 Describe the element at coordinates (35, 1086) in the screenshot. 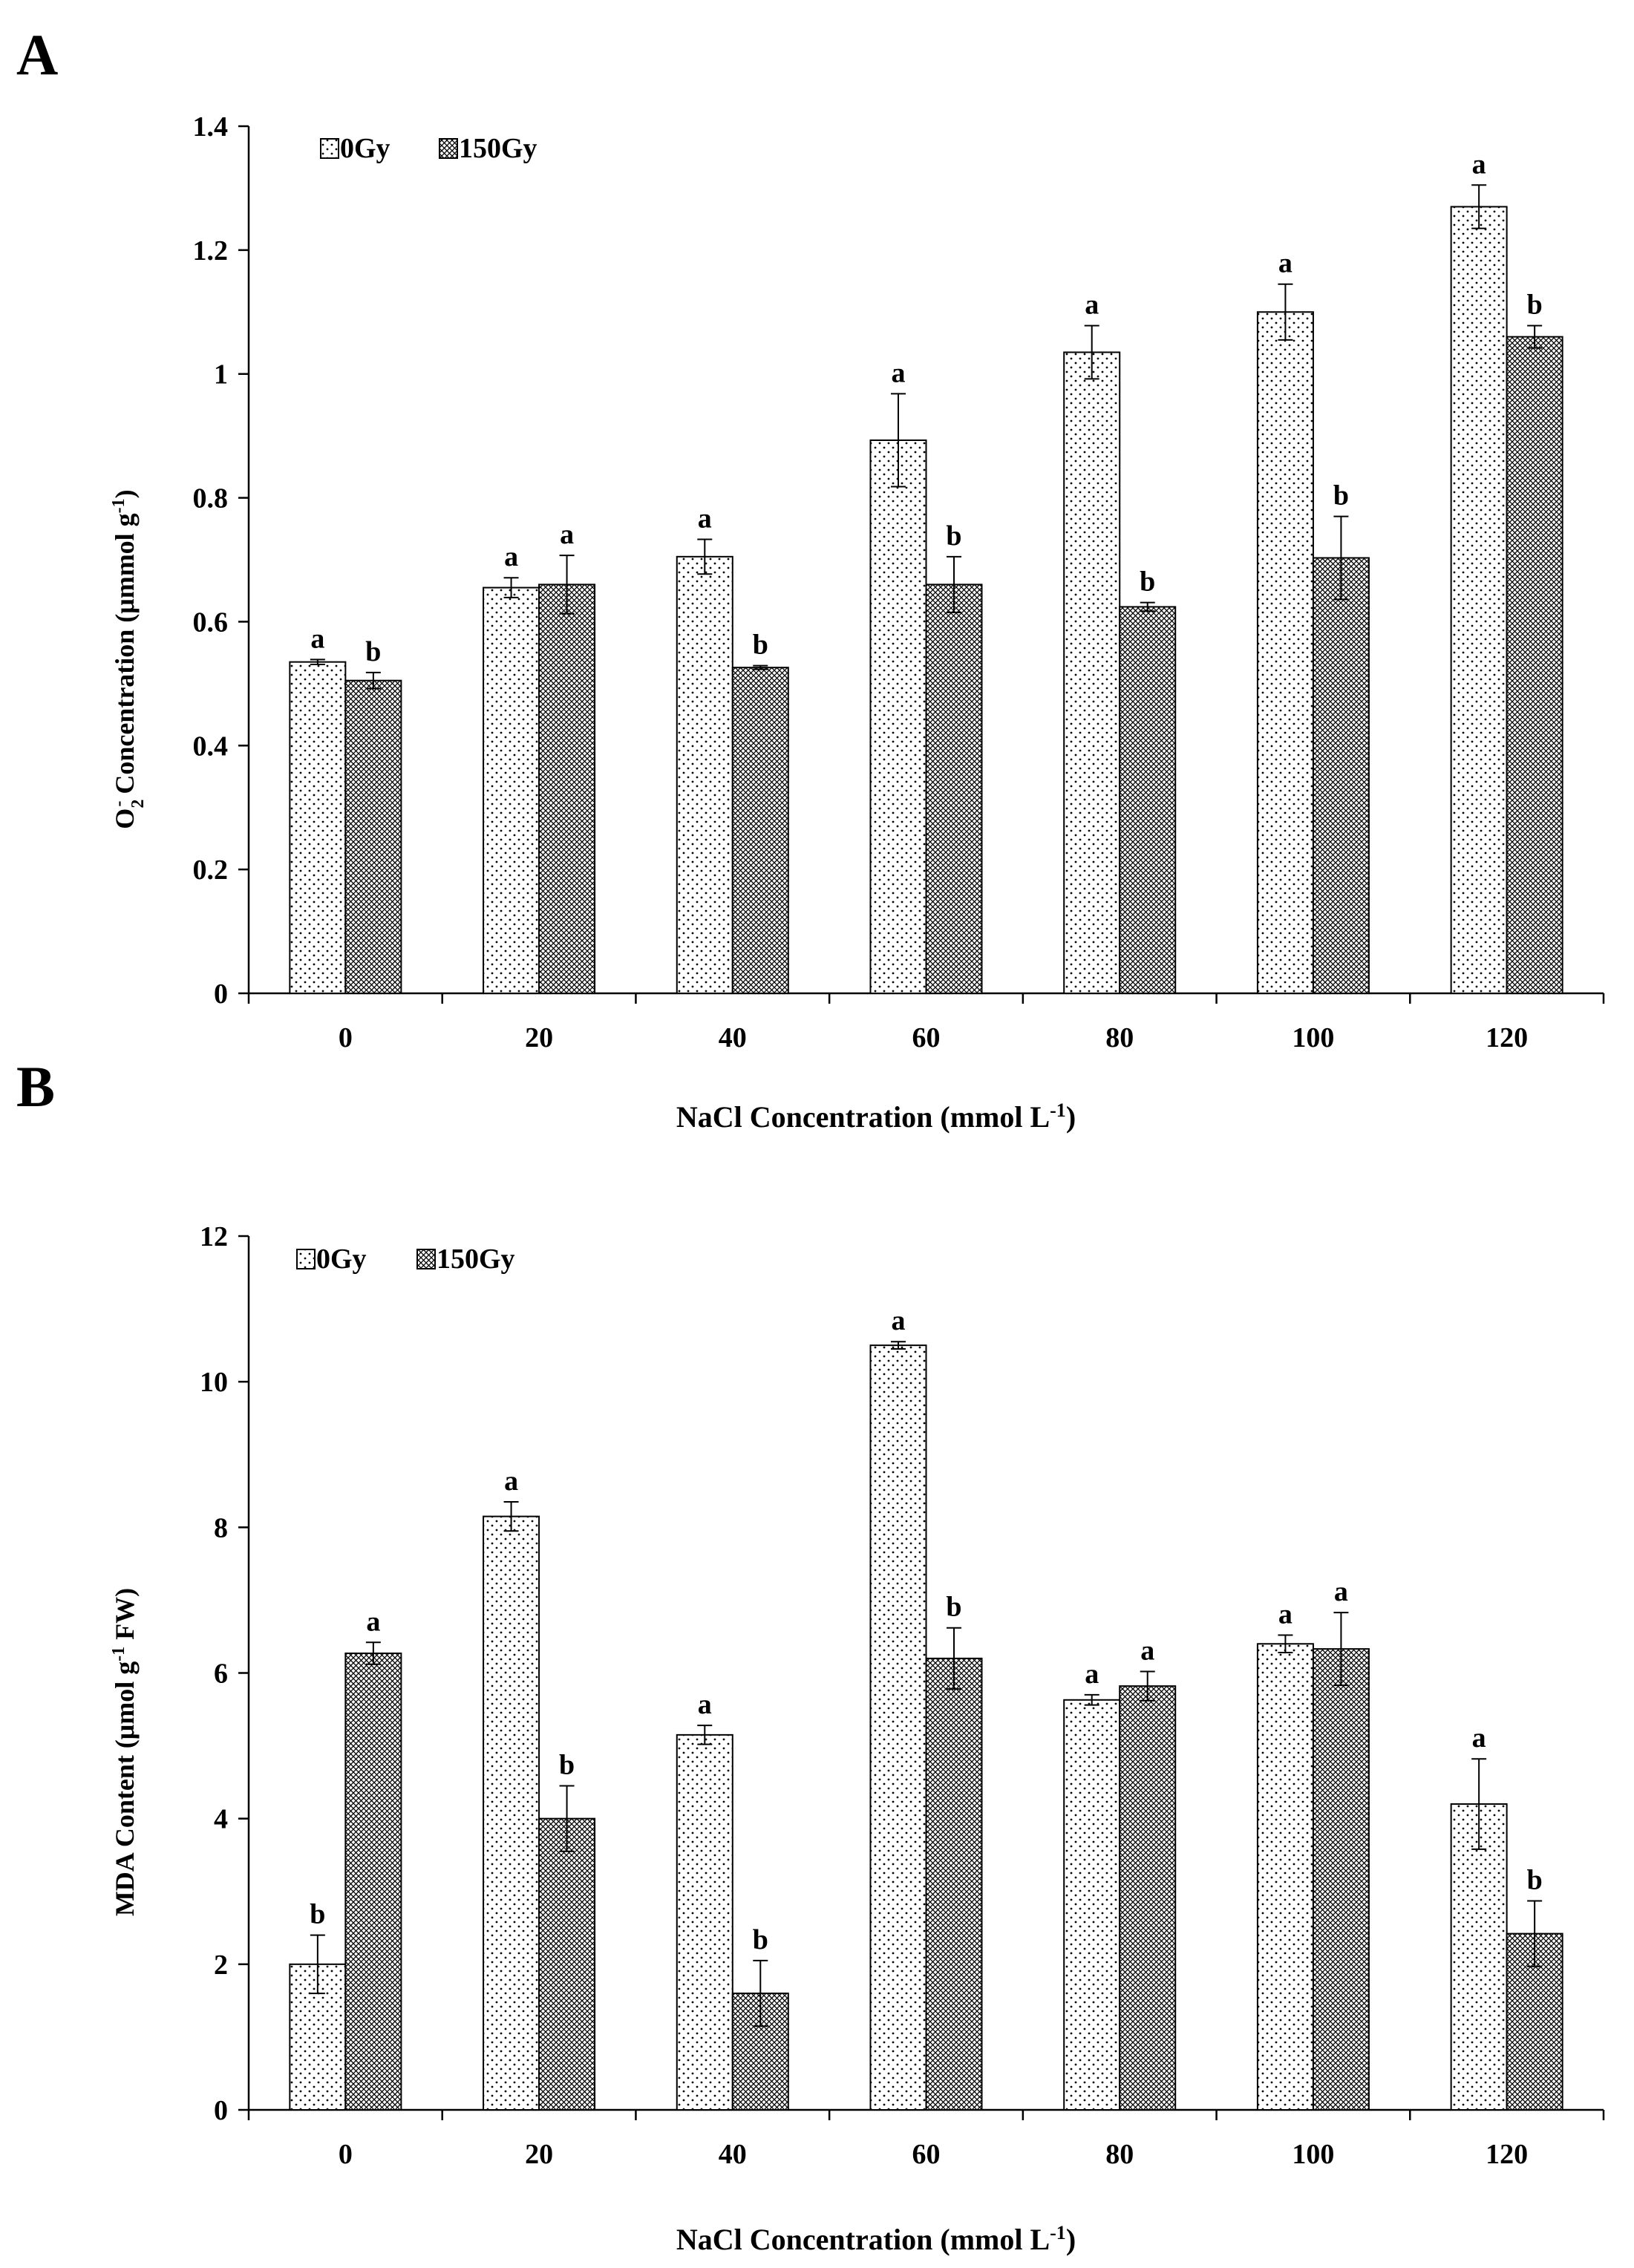

I see `panel-label: B` at that location.